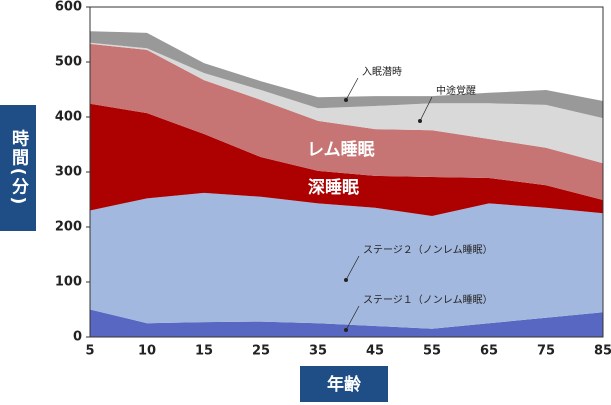 This screenshot has width=611, height=405. I want to click on y-label-box, so click(18, 168).